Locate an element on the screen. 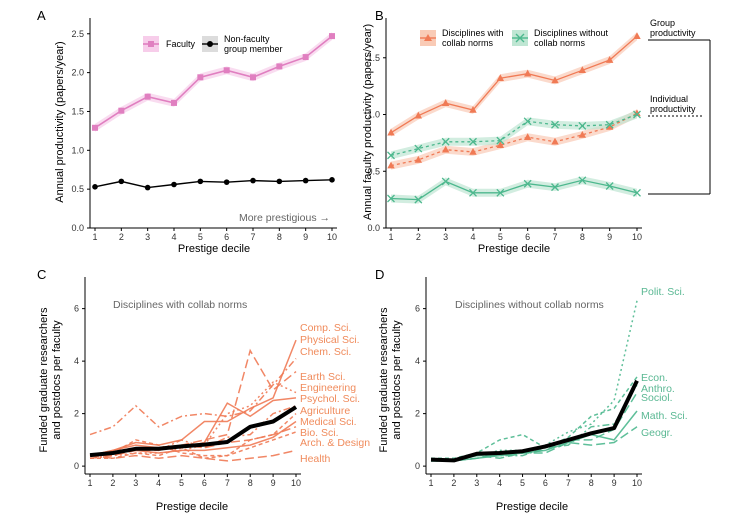  panel-c-y-tick-label: 4 is located at coordinates (76, 361).